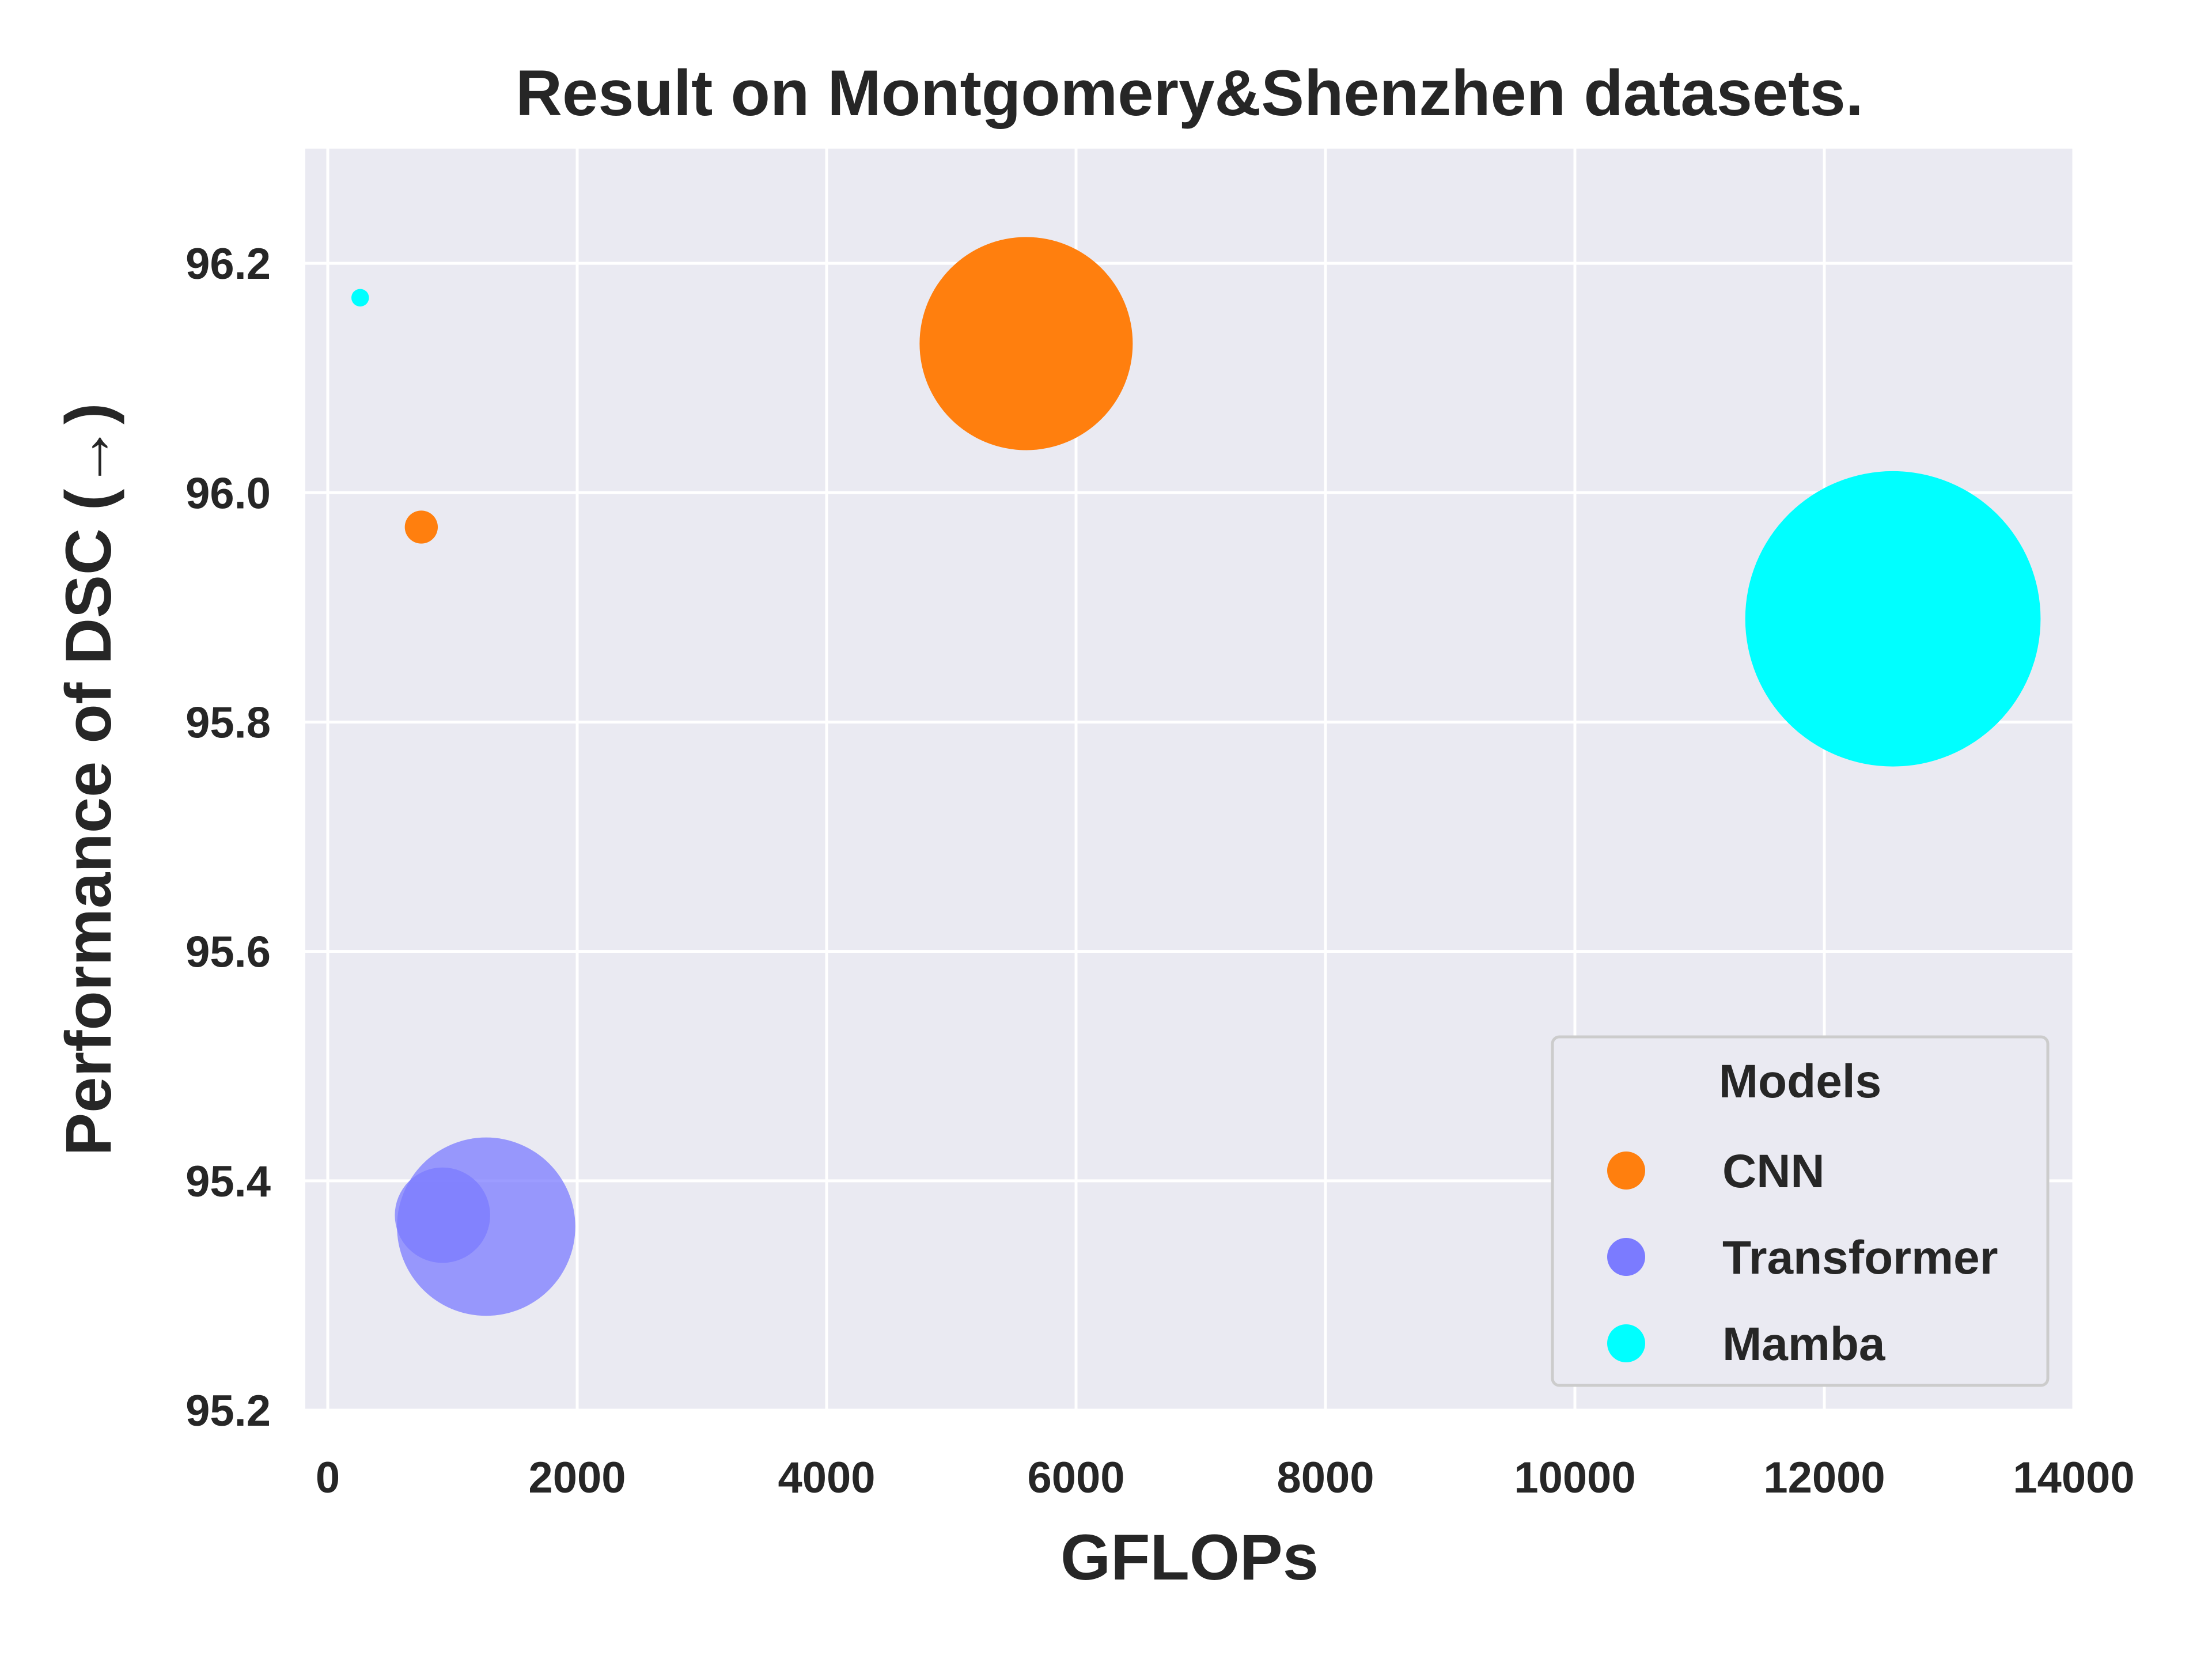  Describe the element at coordinates (228, 1181) in the screenshot. I see `y-tick-label: 95.4` at that location.